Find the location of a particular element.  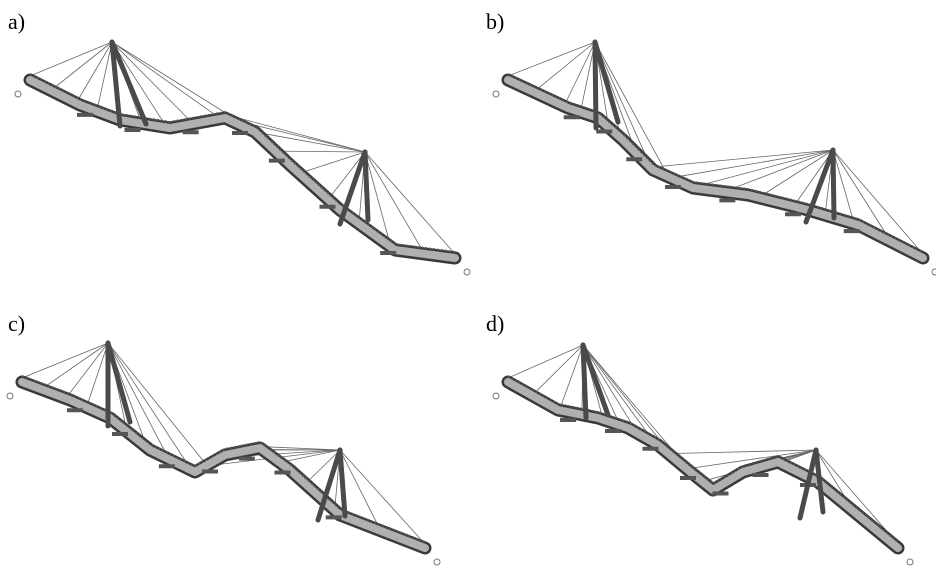

panel-label: d) is located at coordinates (495, 323).